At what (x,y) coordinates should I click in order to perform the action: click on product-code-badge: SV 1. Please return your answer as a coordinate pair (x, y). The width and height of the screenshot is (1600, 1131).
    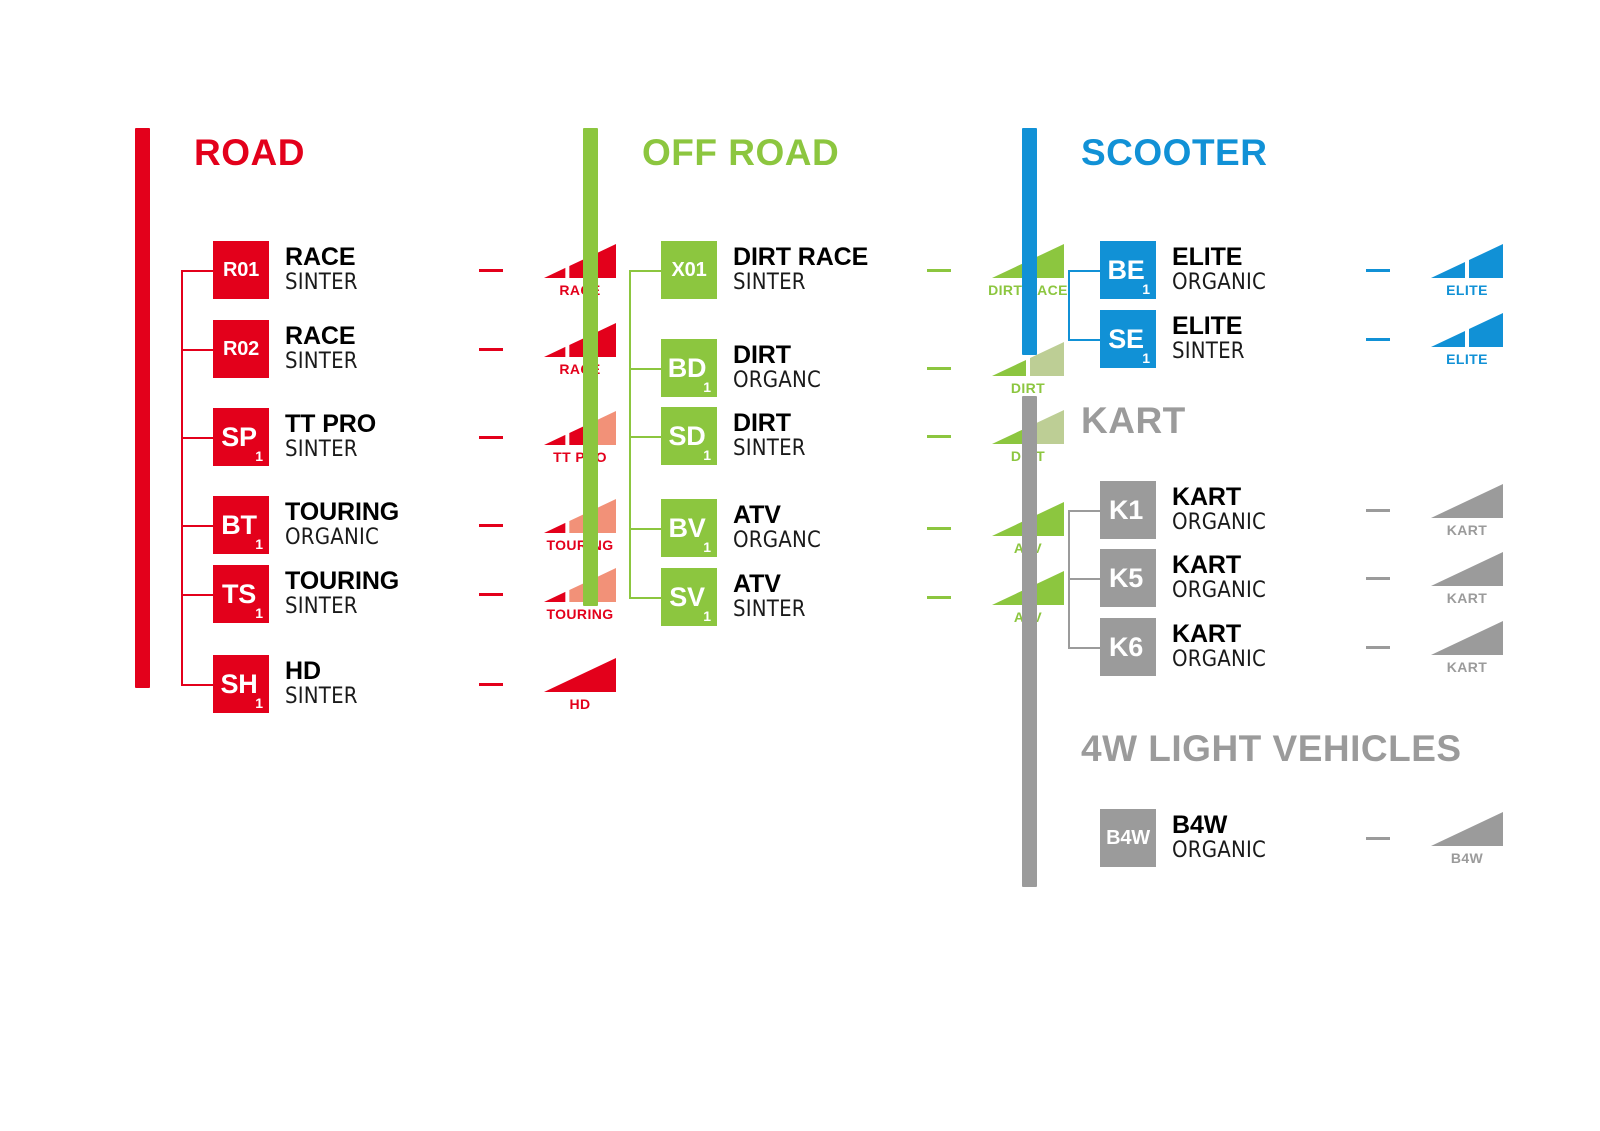
    Looking at the image, I should click on (689, 597).